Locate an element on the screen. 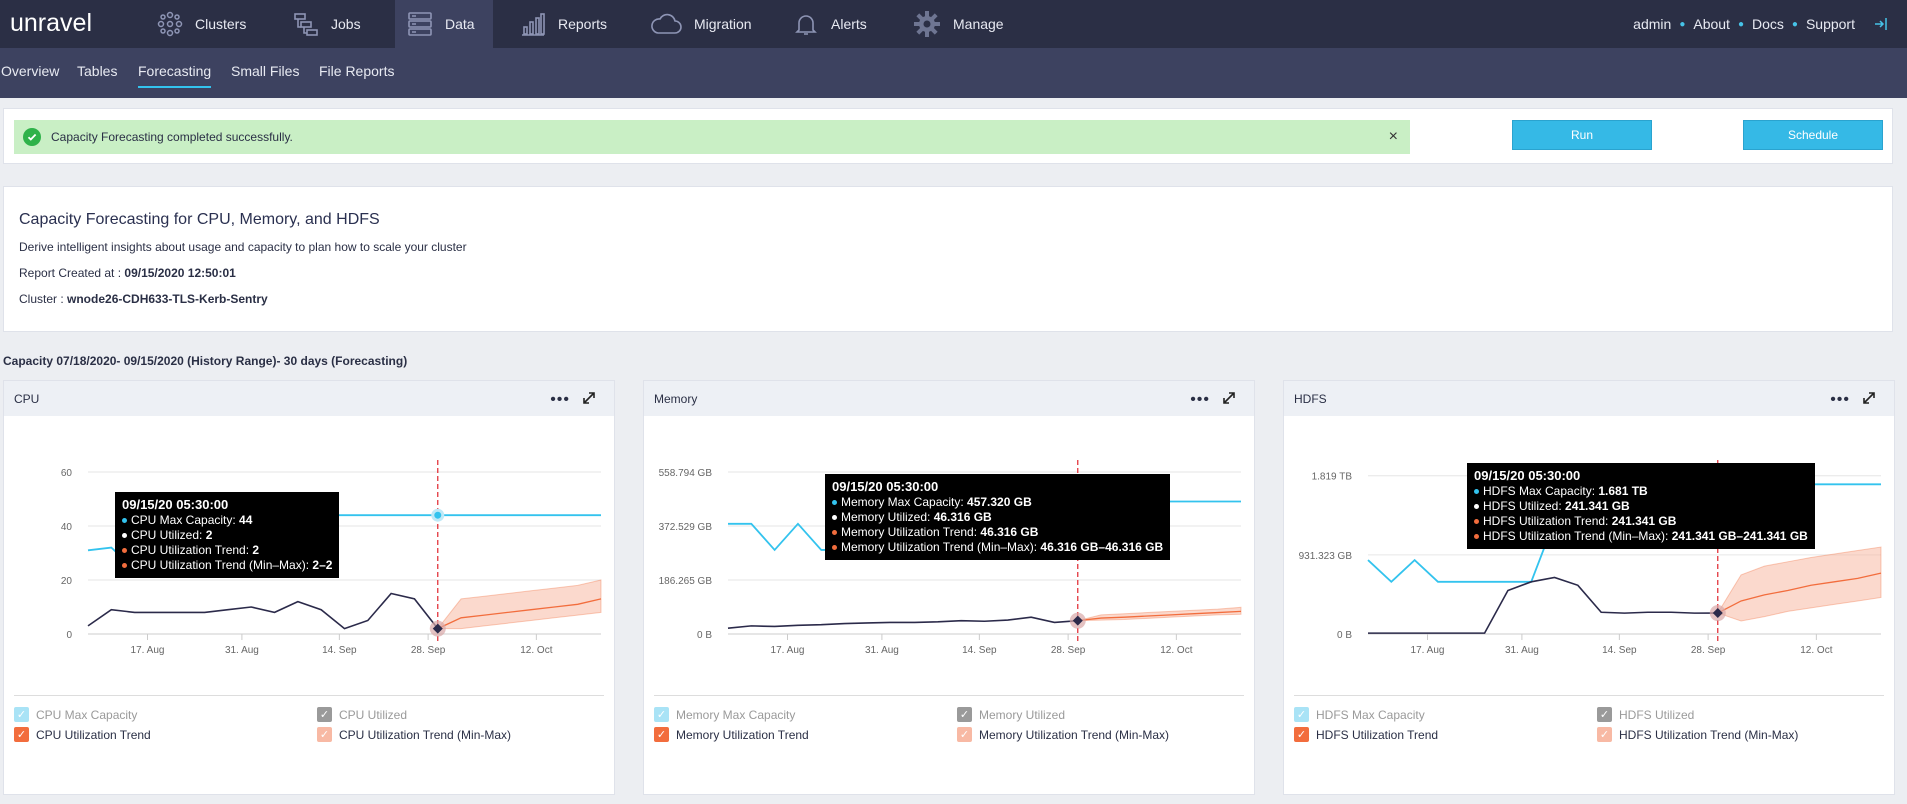 This screenshot has height=804, width=1907. cluster-info: Cluster : wnode26-CDH633-TLS-Kerb-Sentry is located at coordinates (143, 299).